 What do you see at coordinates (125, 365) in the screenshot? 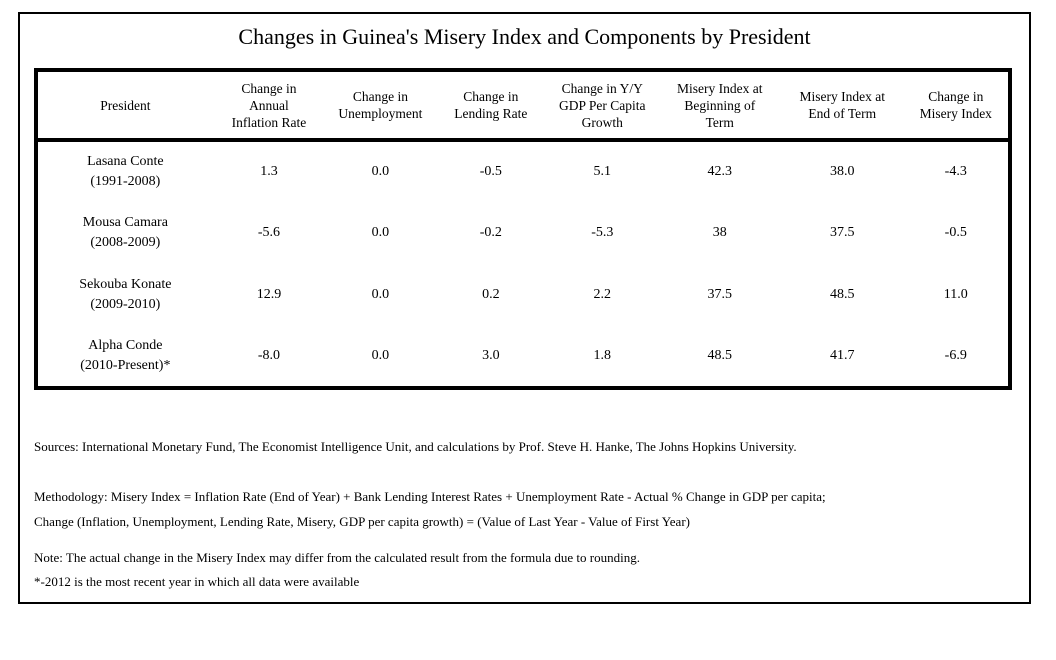
I see `president-term: (2010-Present)*` at bounding box center [125, 365].